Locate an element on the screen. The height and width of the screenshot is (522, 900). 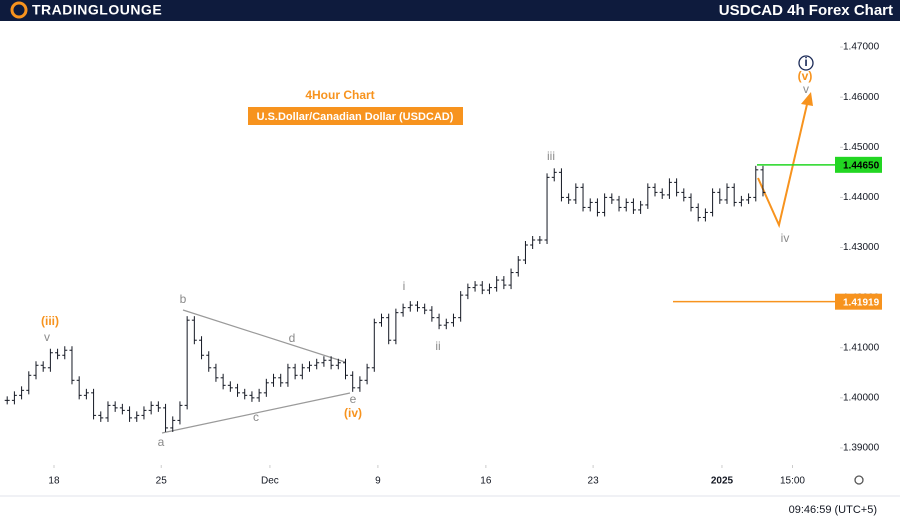
y-tick-label: 1.47000 is located at coordinates (861, 47).